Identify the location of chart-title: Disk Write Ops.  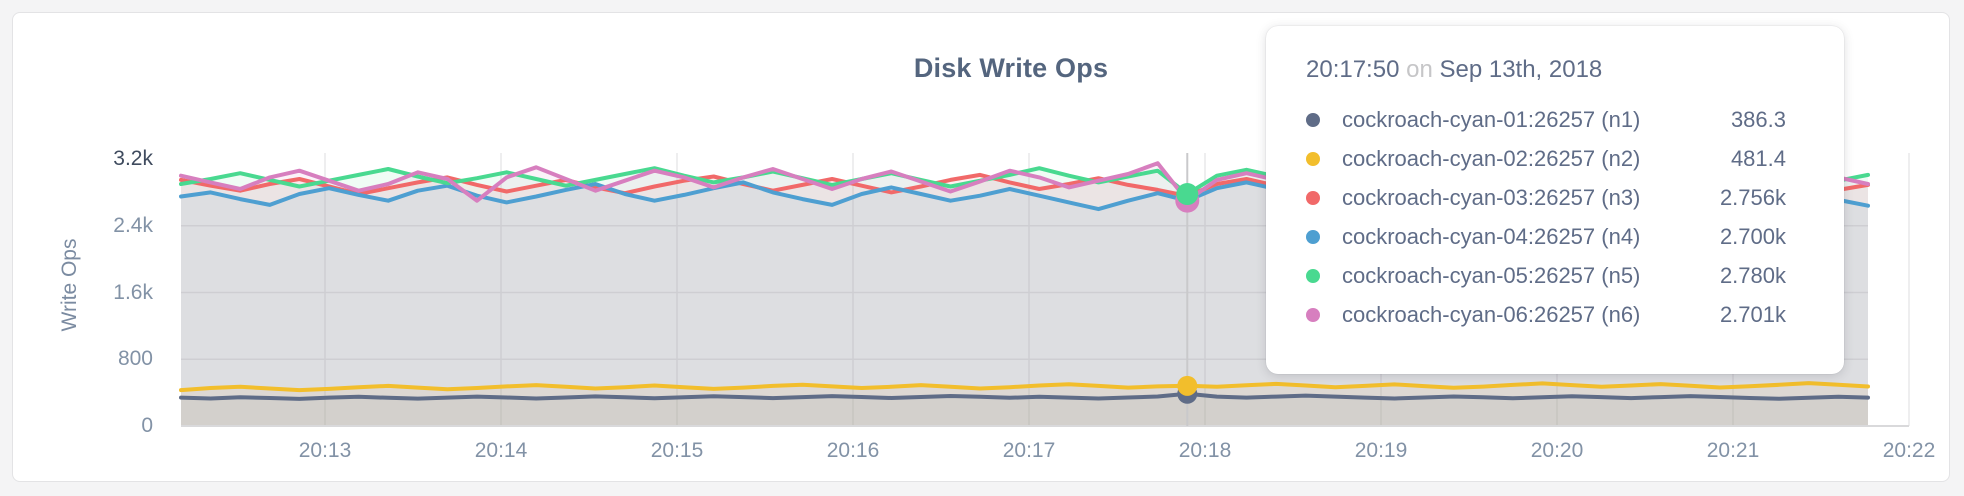
(1011, 68).